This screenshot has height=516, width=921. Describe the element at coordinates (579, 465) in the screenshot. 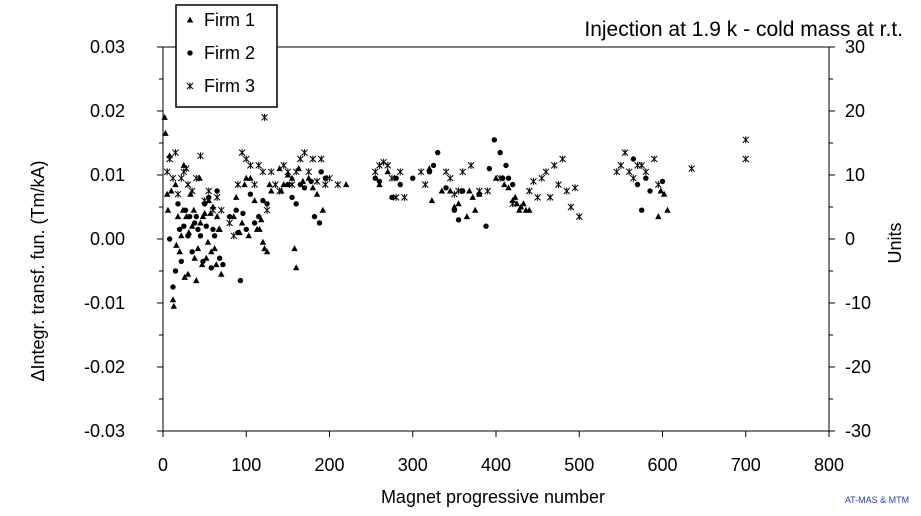

I see `x-tick-label: 500` at that location.